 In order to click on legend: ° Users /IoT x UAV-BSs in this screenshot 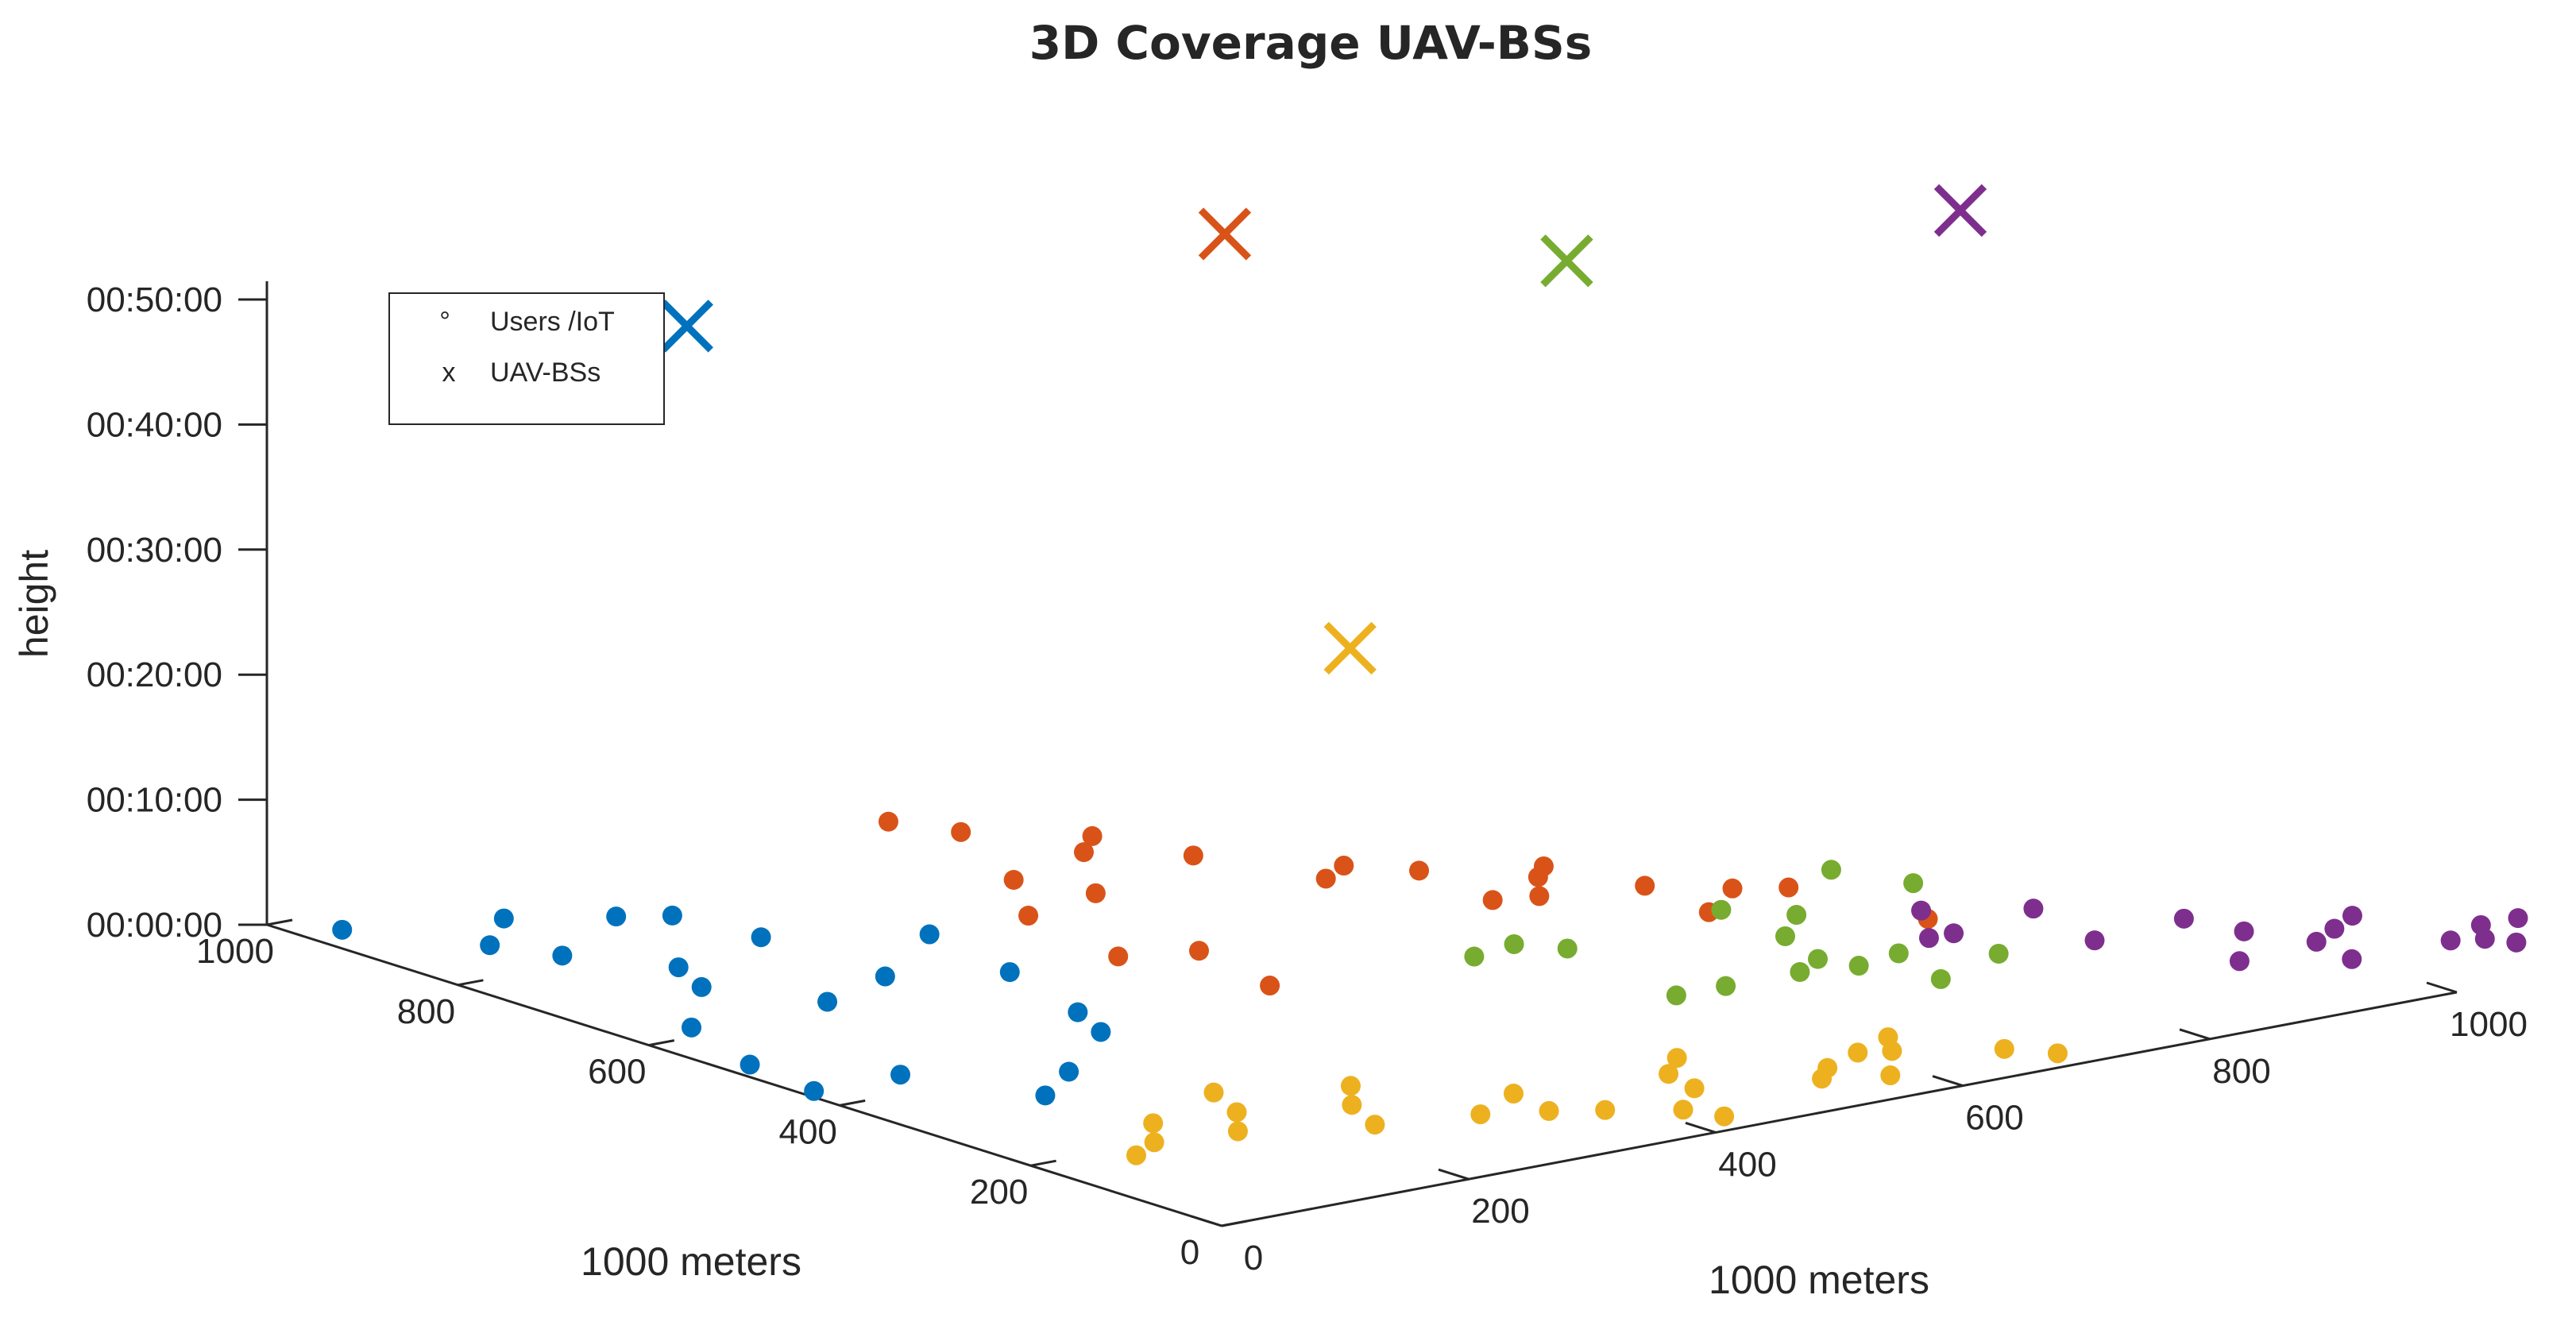, I will do `click(526, 358)`.